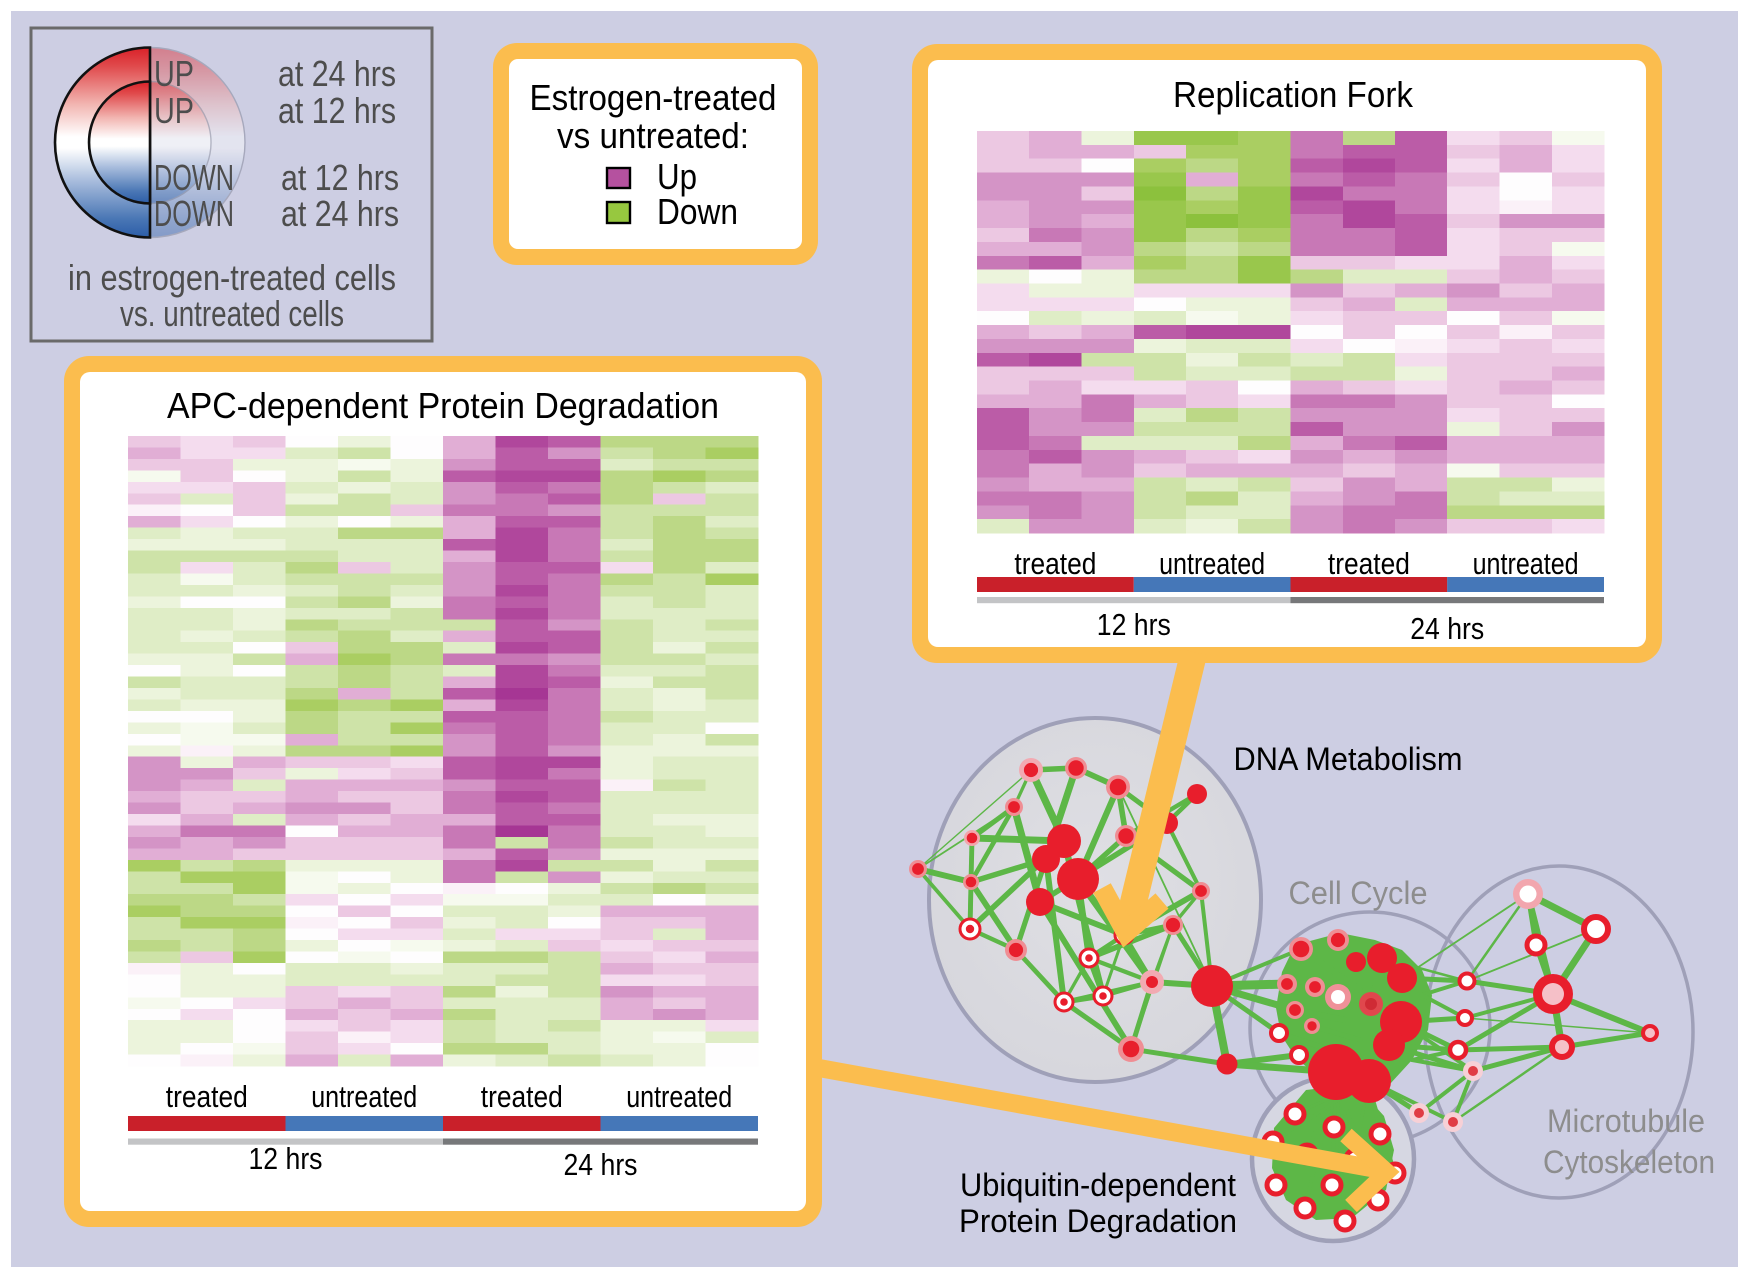  I want to click on svg-text: Cell Cycle, so click(1358, 893).